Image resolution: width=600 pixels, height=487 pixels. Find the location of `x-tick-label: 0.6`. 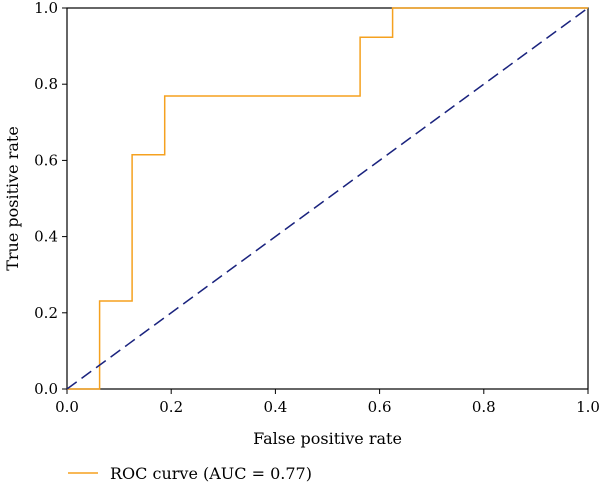

x-tick-label: 0.6 is located at coordinates (380, 407).